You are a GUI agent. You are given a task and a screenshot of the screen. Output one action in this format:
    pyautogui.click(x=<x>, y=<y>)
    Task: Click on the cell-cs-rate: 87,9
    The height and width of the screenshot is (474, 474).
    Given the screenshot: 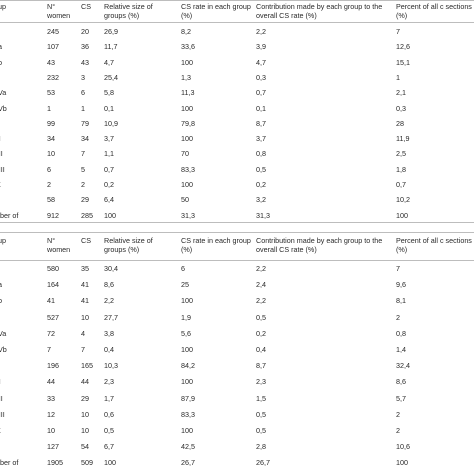 What is the action you would take?
    pyautogui.click(x=188, y=398)
    